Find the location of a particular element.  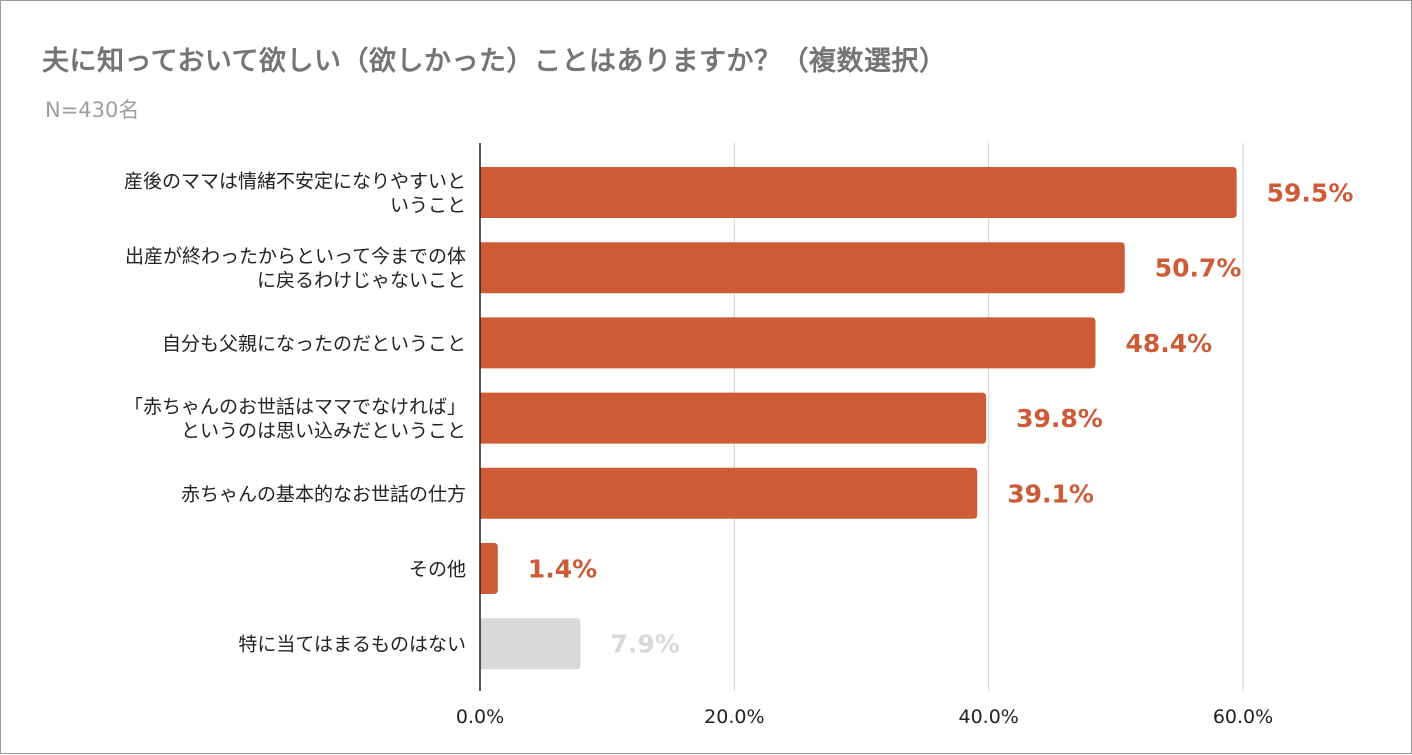

data-label: 50.7% is located at coordinates (1198, 268).